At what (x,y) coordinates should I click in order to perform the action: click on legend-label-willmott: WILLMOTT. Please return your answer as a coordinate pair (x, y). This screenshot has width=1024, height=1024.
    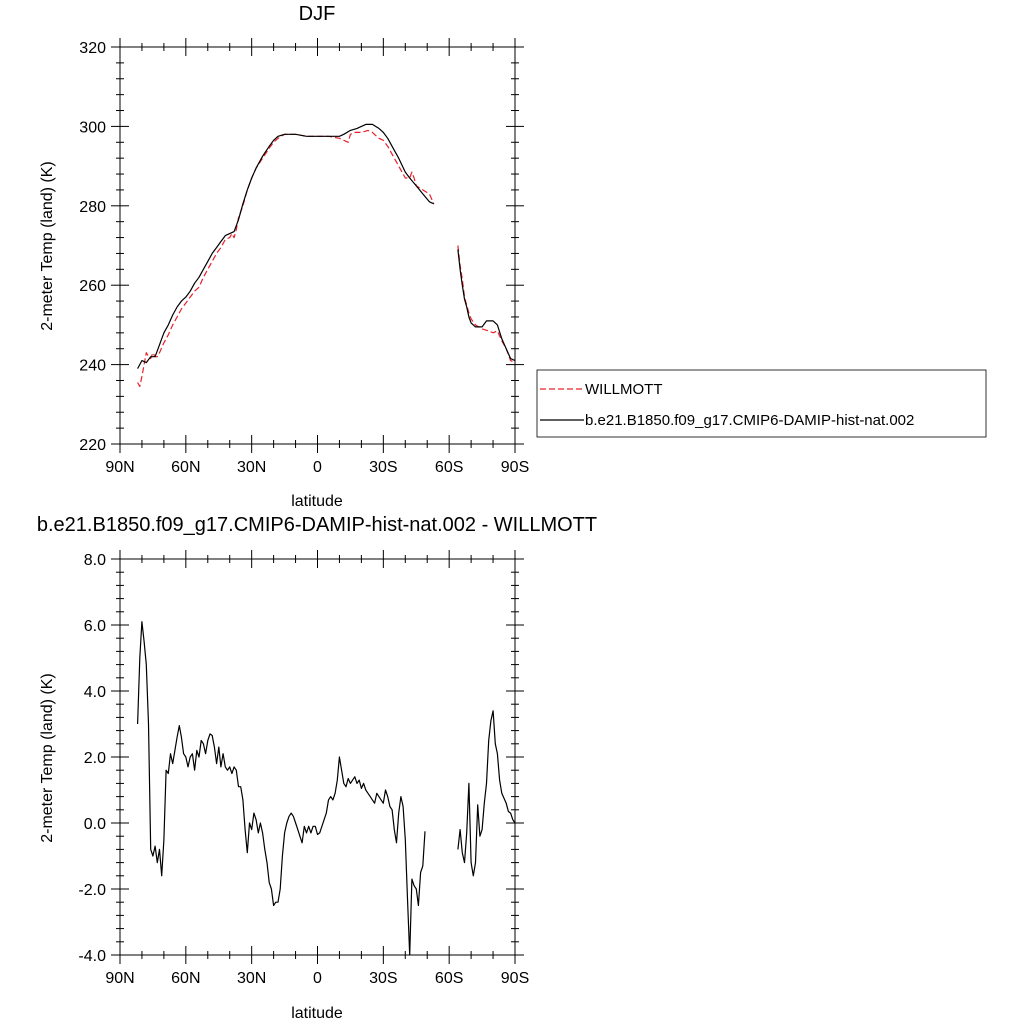
    Looking at the image, I should click on (624, 389).